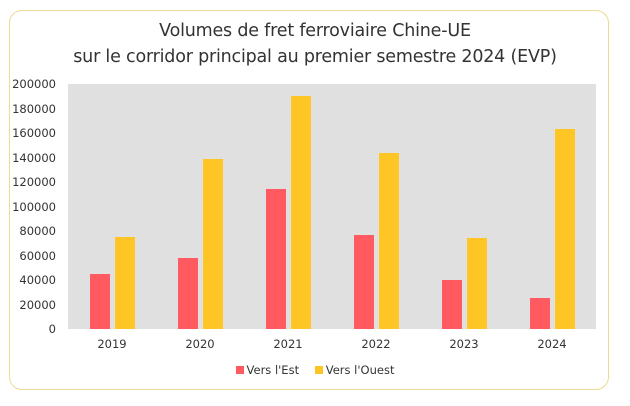  Describe the element at coordinates (37, 255) in the screenshot. I see `y-tick-label: 60000` at that location.